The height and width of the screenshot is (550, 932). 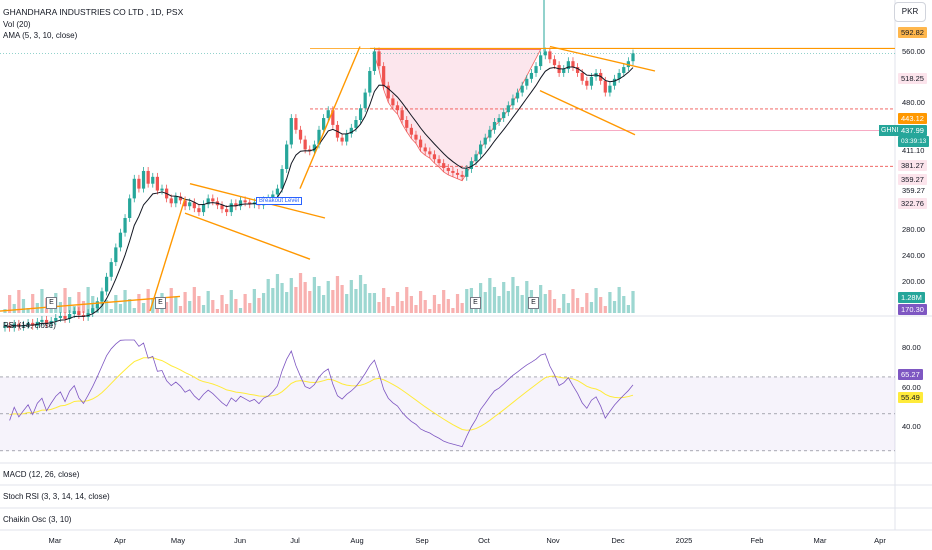 I want to click on macd-pane-label: MACD (12, 26, close), so click(x=41, y=474).